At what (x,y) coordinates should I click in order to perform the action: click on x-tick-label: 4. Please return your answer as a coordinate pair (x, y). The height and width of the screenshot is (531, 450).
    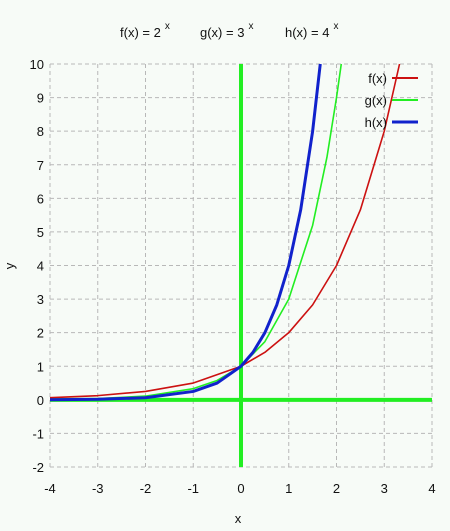
    Looking at the image, I should click on (431, 488).